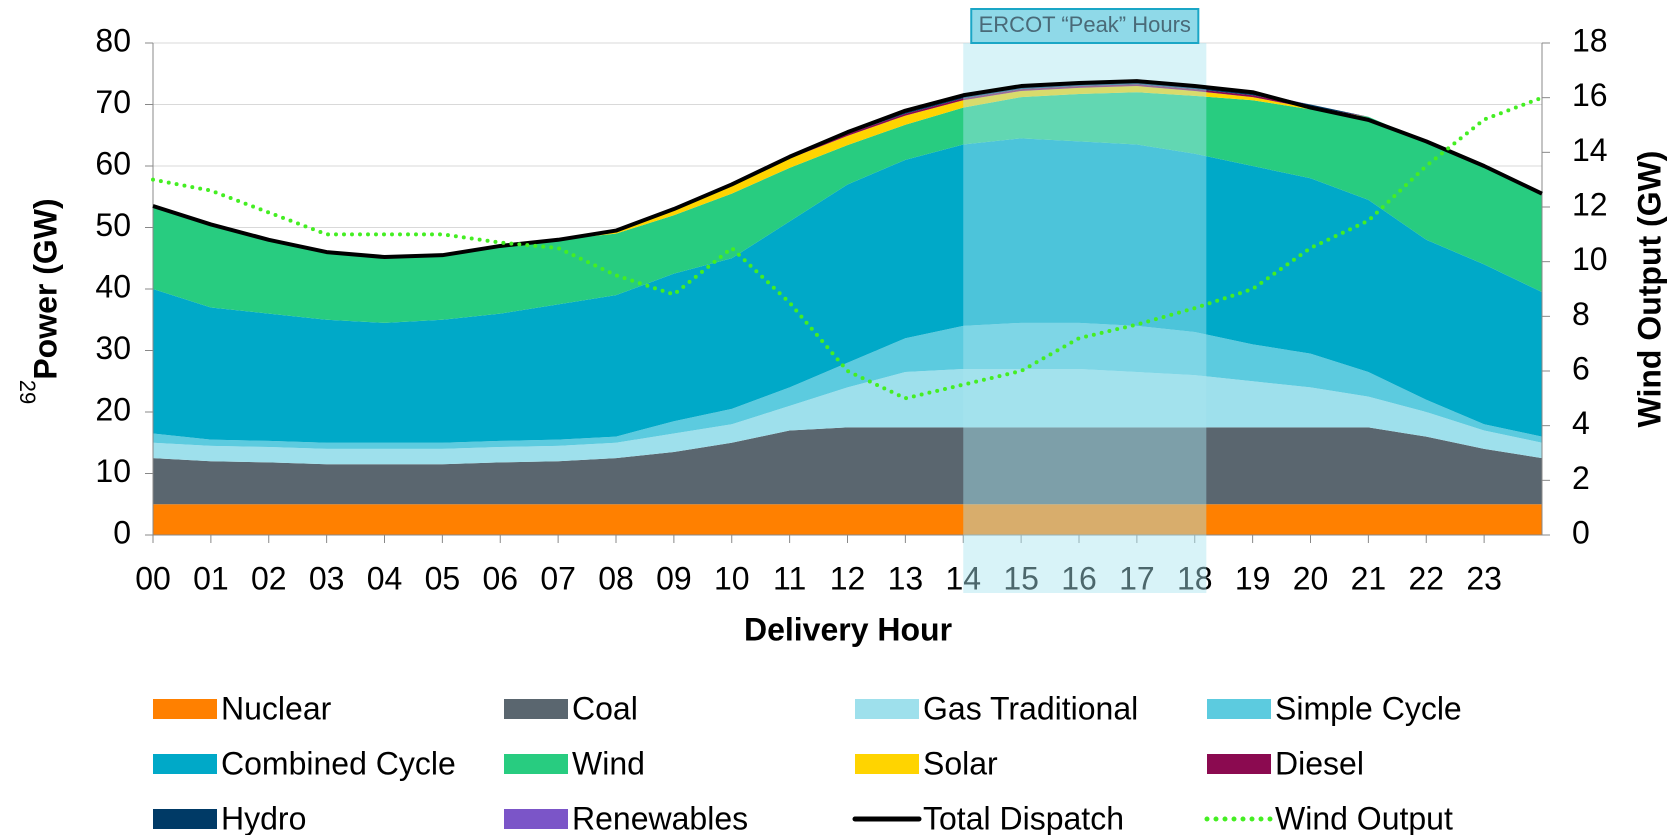  I want to click on x-tick-label: 17, so click(1137, 578).